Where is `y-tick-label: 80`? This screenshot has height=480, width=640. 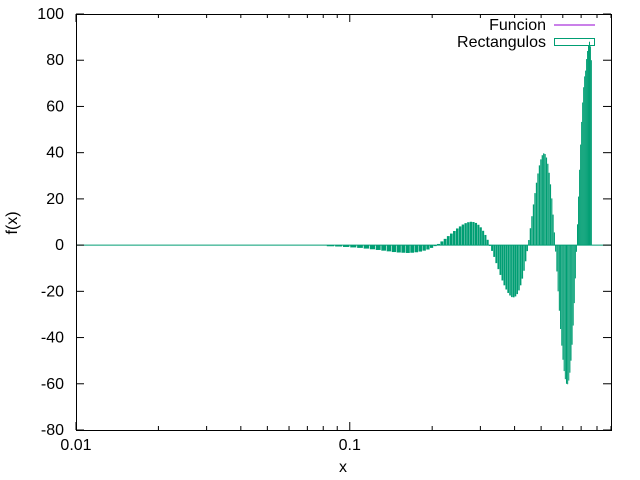
y-tick-label: 80 is located at coordinates (55, 60).